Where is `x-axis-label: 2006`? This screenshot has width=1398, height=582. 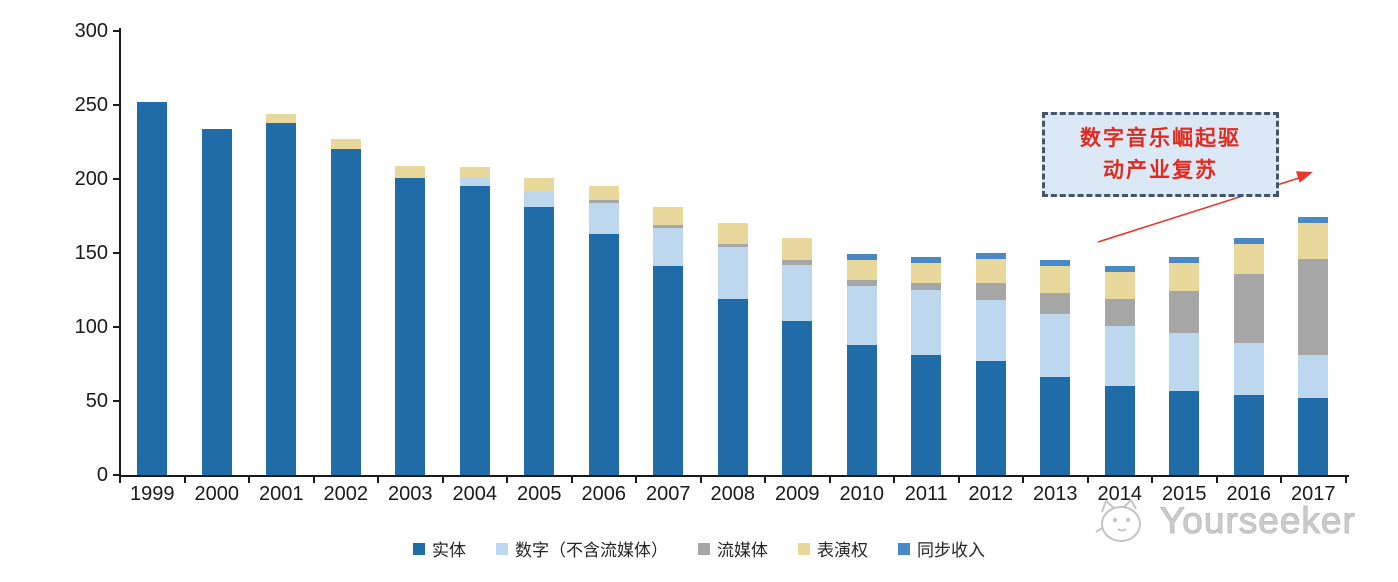
x-axis-label: 2006 is located at coordinates (604, 494).